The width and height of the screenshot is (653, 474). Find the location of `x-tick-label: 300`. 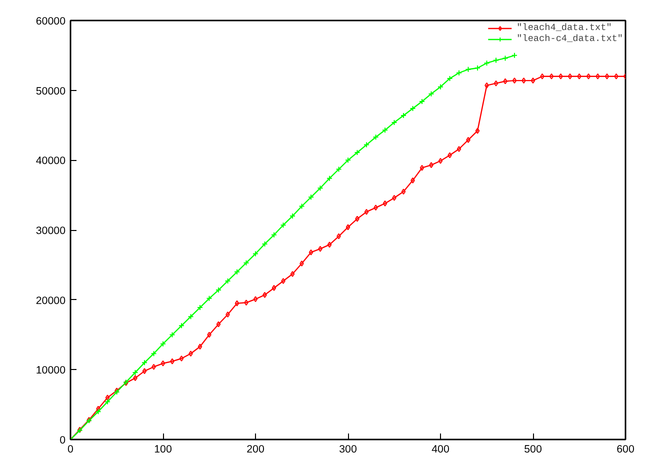

x-tick-label: 300 is located at coordinates (348, 450).